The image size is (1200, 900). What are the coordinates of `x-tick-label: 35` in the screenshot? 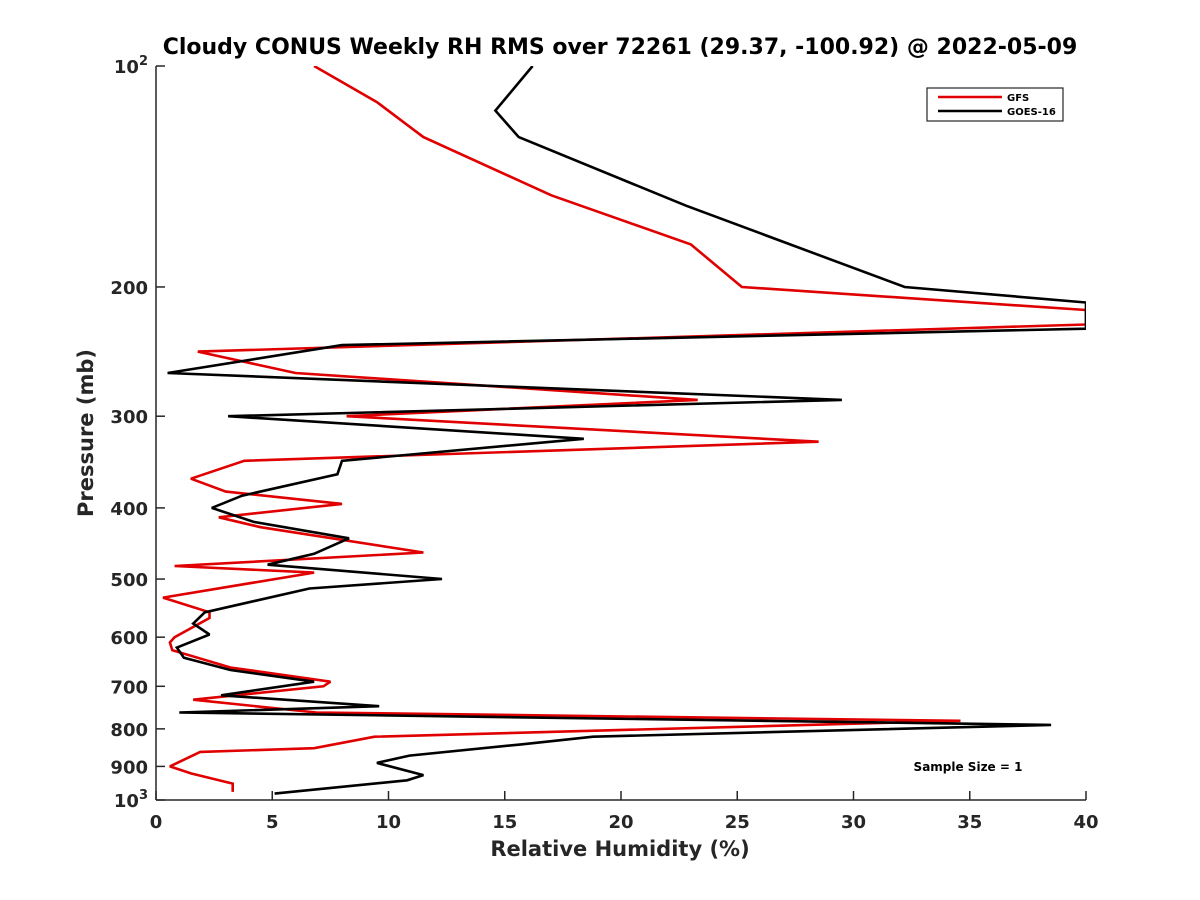 It's located at (969, 822).